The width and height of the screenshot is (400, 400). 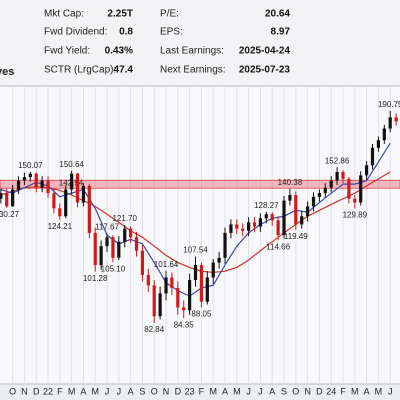 I want to click on symbol-name: yes, so click(x=7, y=72).